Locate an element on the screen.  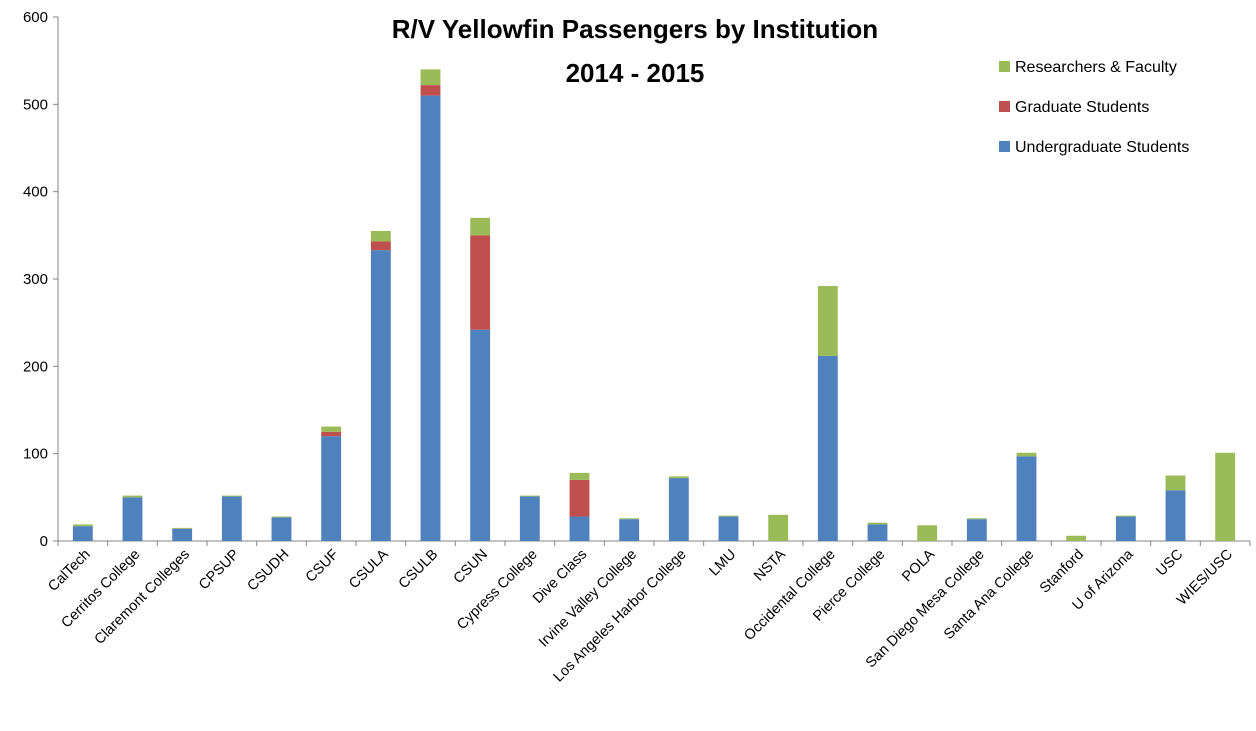
x-tick-label: LMU is located at coordinates (722, 563).